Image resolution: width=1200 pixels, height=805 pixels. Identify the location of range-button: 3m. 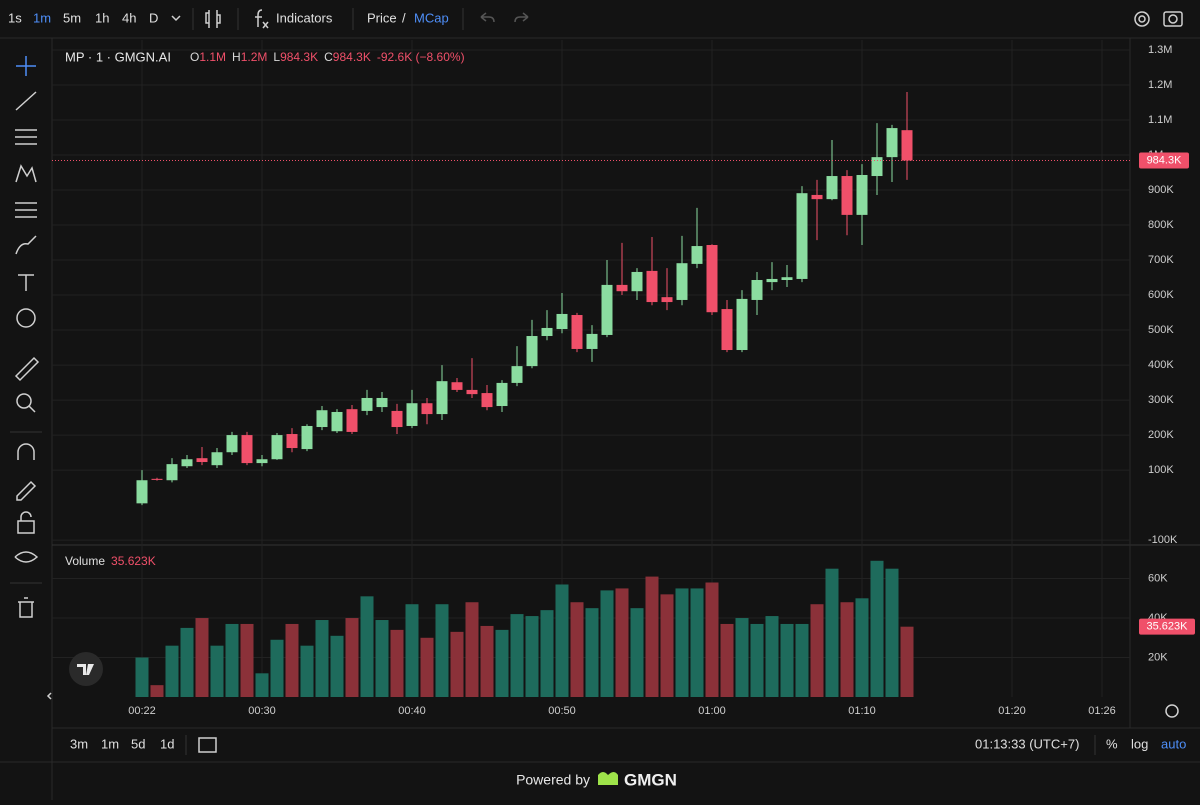
(79, 743).